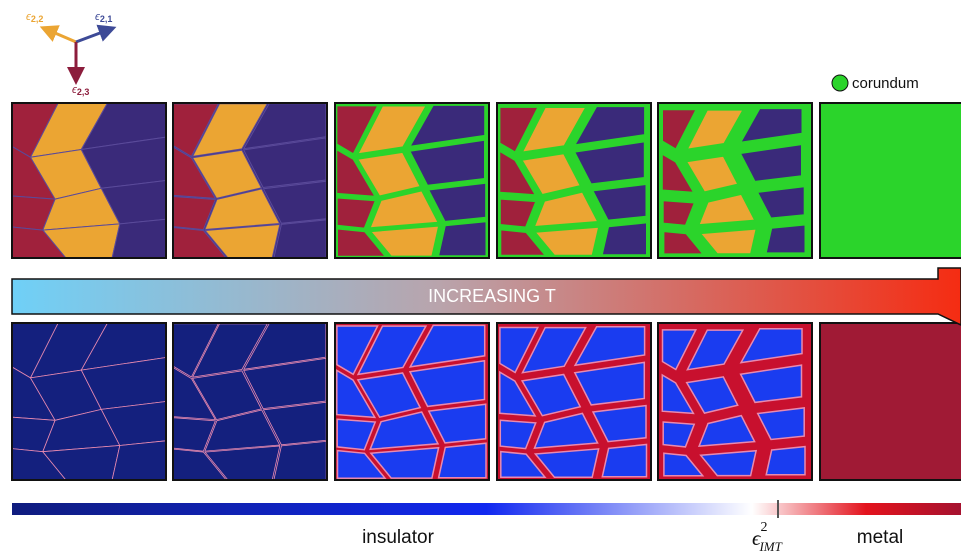 The image size is (961, 557). Describe the element at coordinates (767, 537) in the screenshot. I see `threshold-label: ϵ2 IMT` at that location.